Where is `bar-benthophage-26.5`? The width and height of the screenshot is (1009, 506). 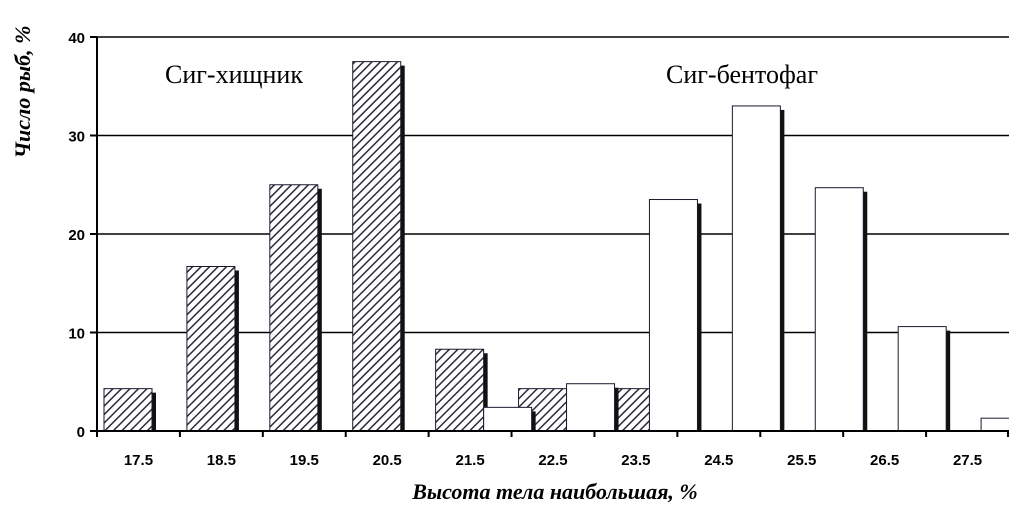 bar-benthophage-26.5 is located at coordinates (922, 379).